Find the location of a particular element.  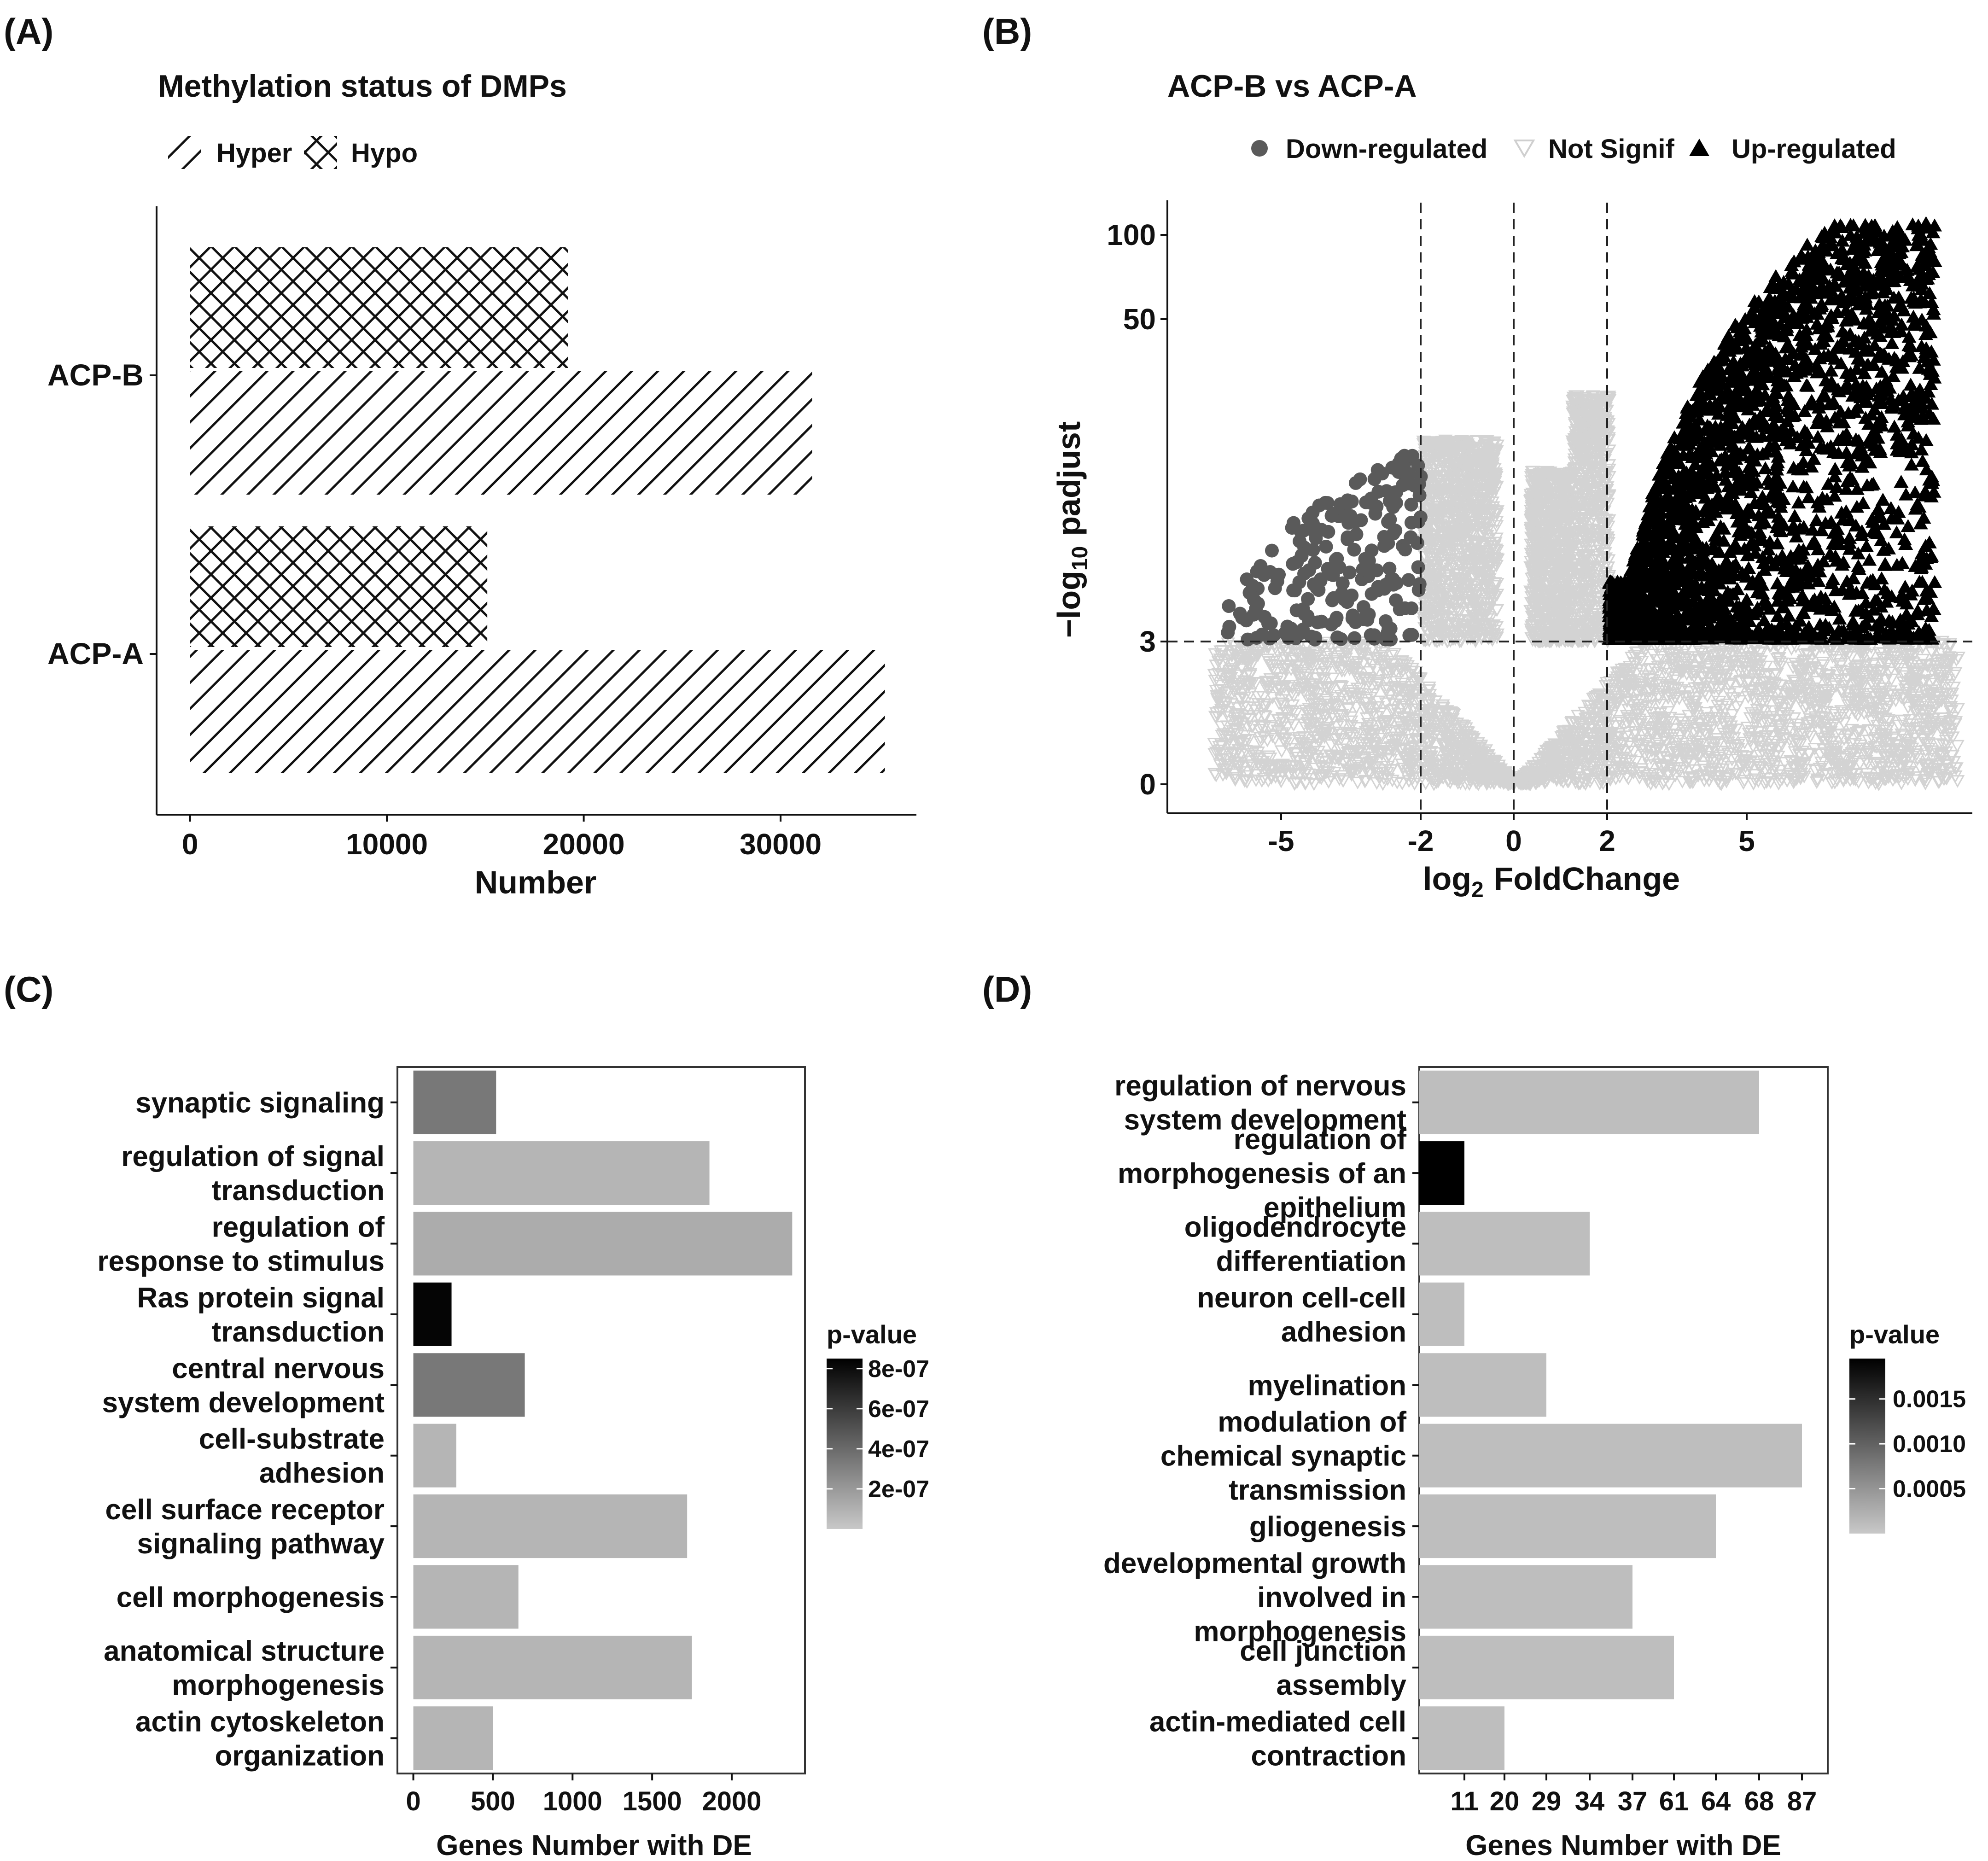

legend-hyper-swatch is located at coordinates (184, 152).